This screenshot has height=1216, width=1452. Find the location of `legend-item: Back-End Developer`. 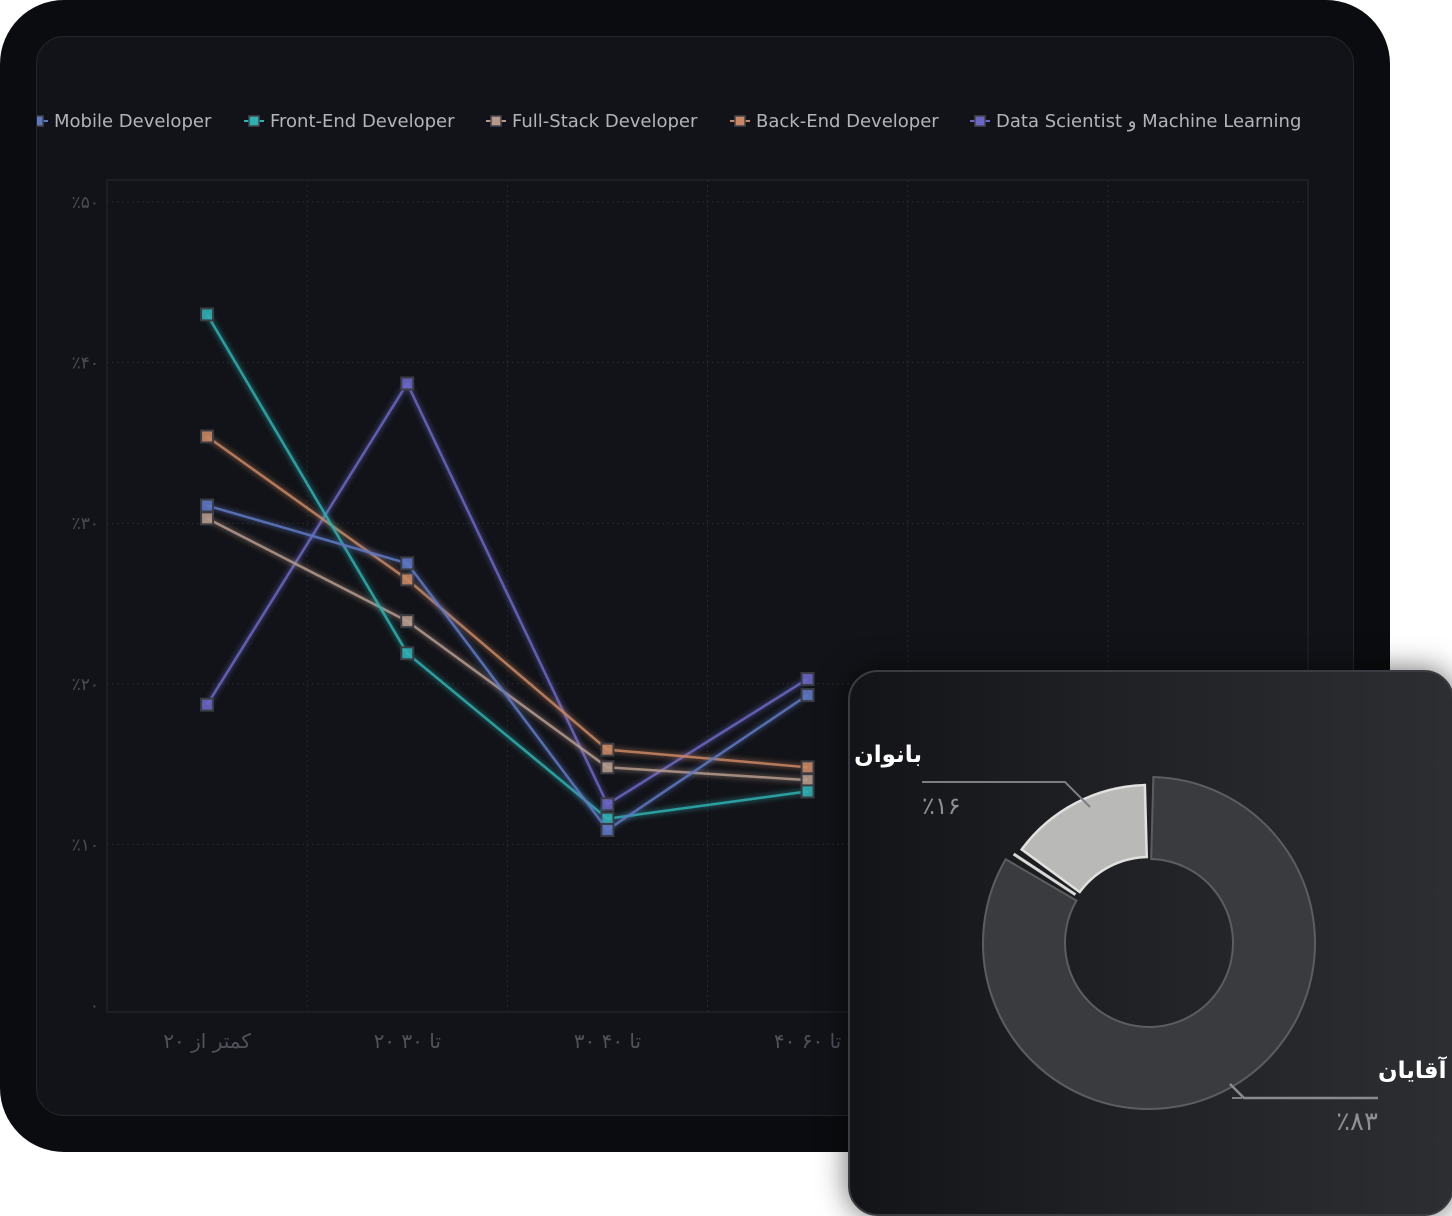

legend-item: Back-End Developer is located at coordinates (834, 121).